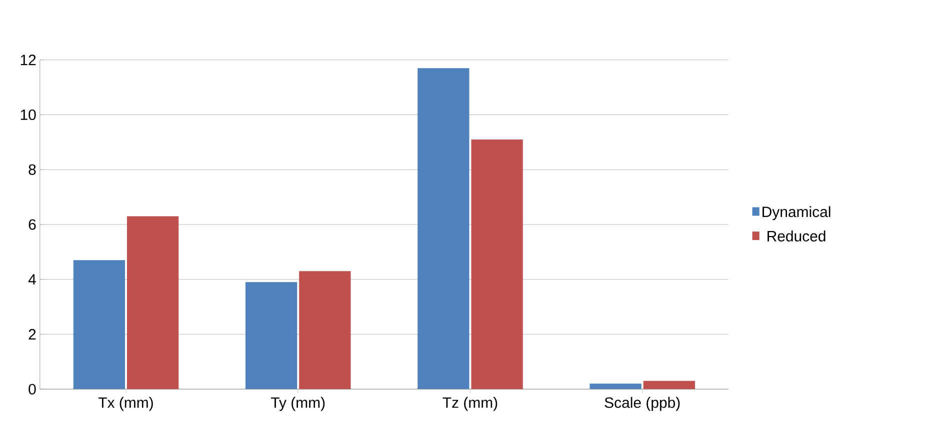 This screenshot has height=429, width=928. I want to click on y-tick-label: 4, so click(32, 279).